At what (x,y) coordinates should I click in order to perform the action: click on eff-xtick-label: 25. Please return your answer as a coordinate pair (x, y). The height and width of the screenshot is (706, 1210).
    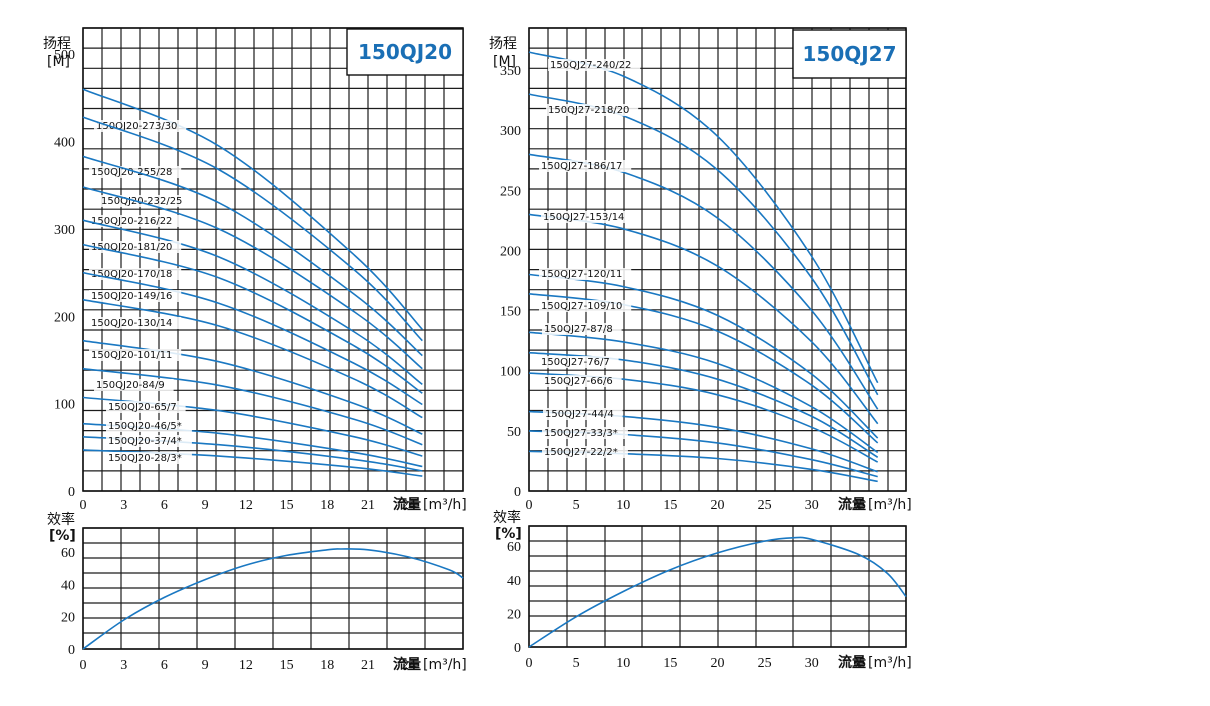
    Looking at the image, I should click on (765, 663).